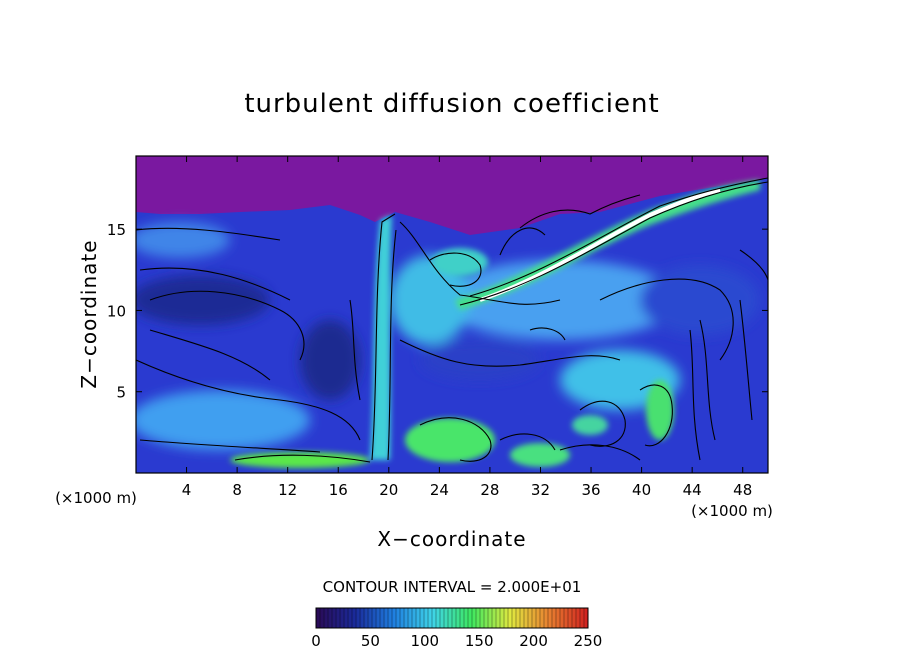 The height and width of the screenshot is (658, 904). Describe the element at coordinates (439, 490) in the screenshot. I see `x-tick-label: 24` at that location.